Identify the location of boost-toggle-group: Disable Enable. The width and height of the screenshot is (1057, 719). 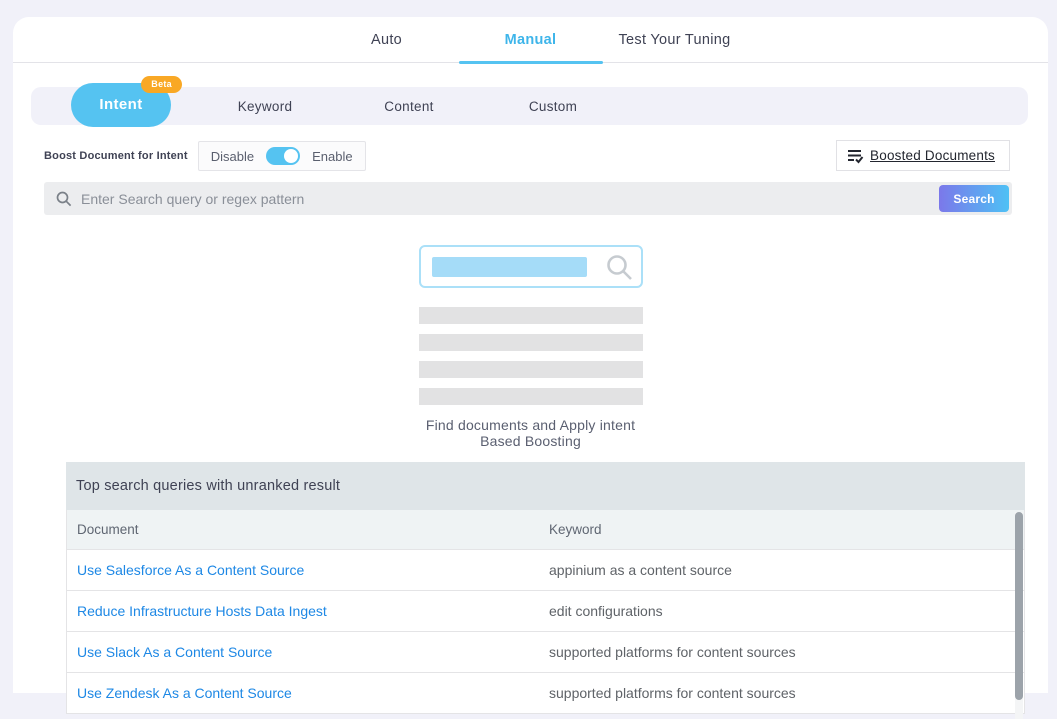
(281, 156).